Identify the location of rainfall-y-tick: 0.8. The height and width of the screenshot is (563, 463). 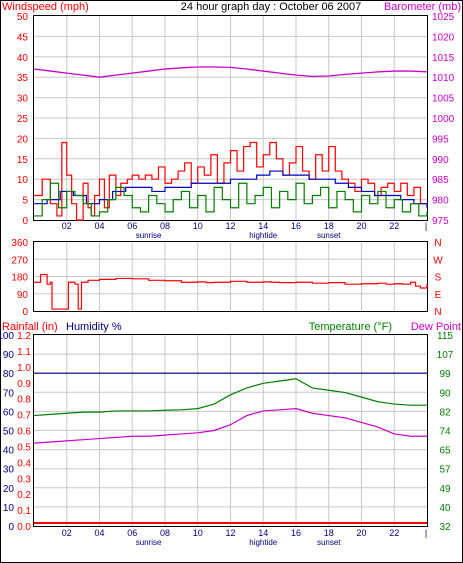
(24, 400).